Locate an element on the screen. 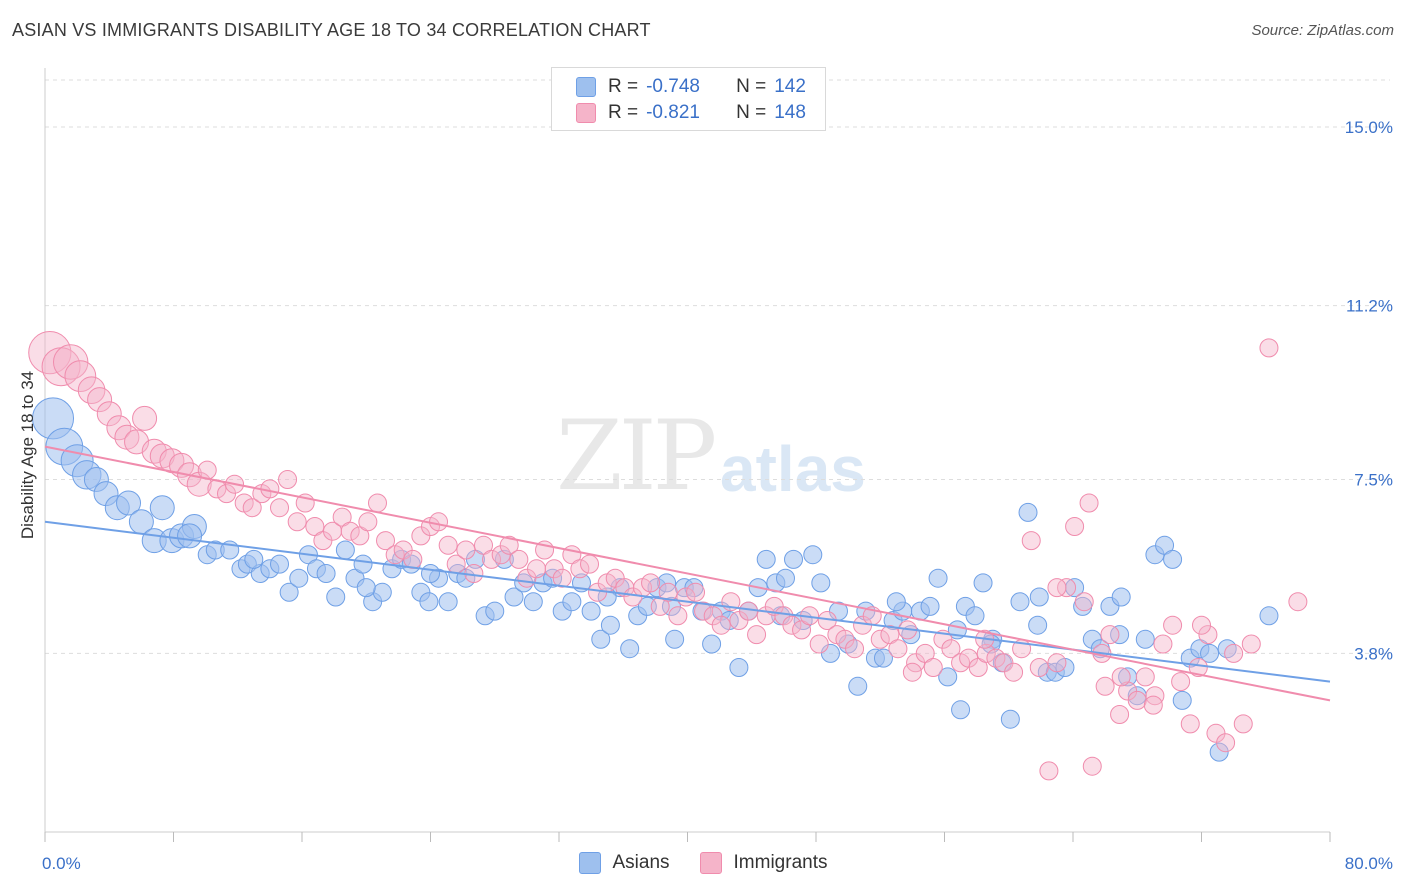  legend-row-immigrants: R = -0.821 N = 148 is located at coordinates (691, 113).